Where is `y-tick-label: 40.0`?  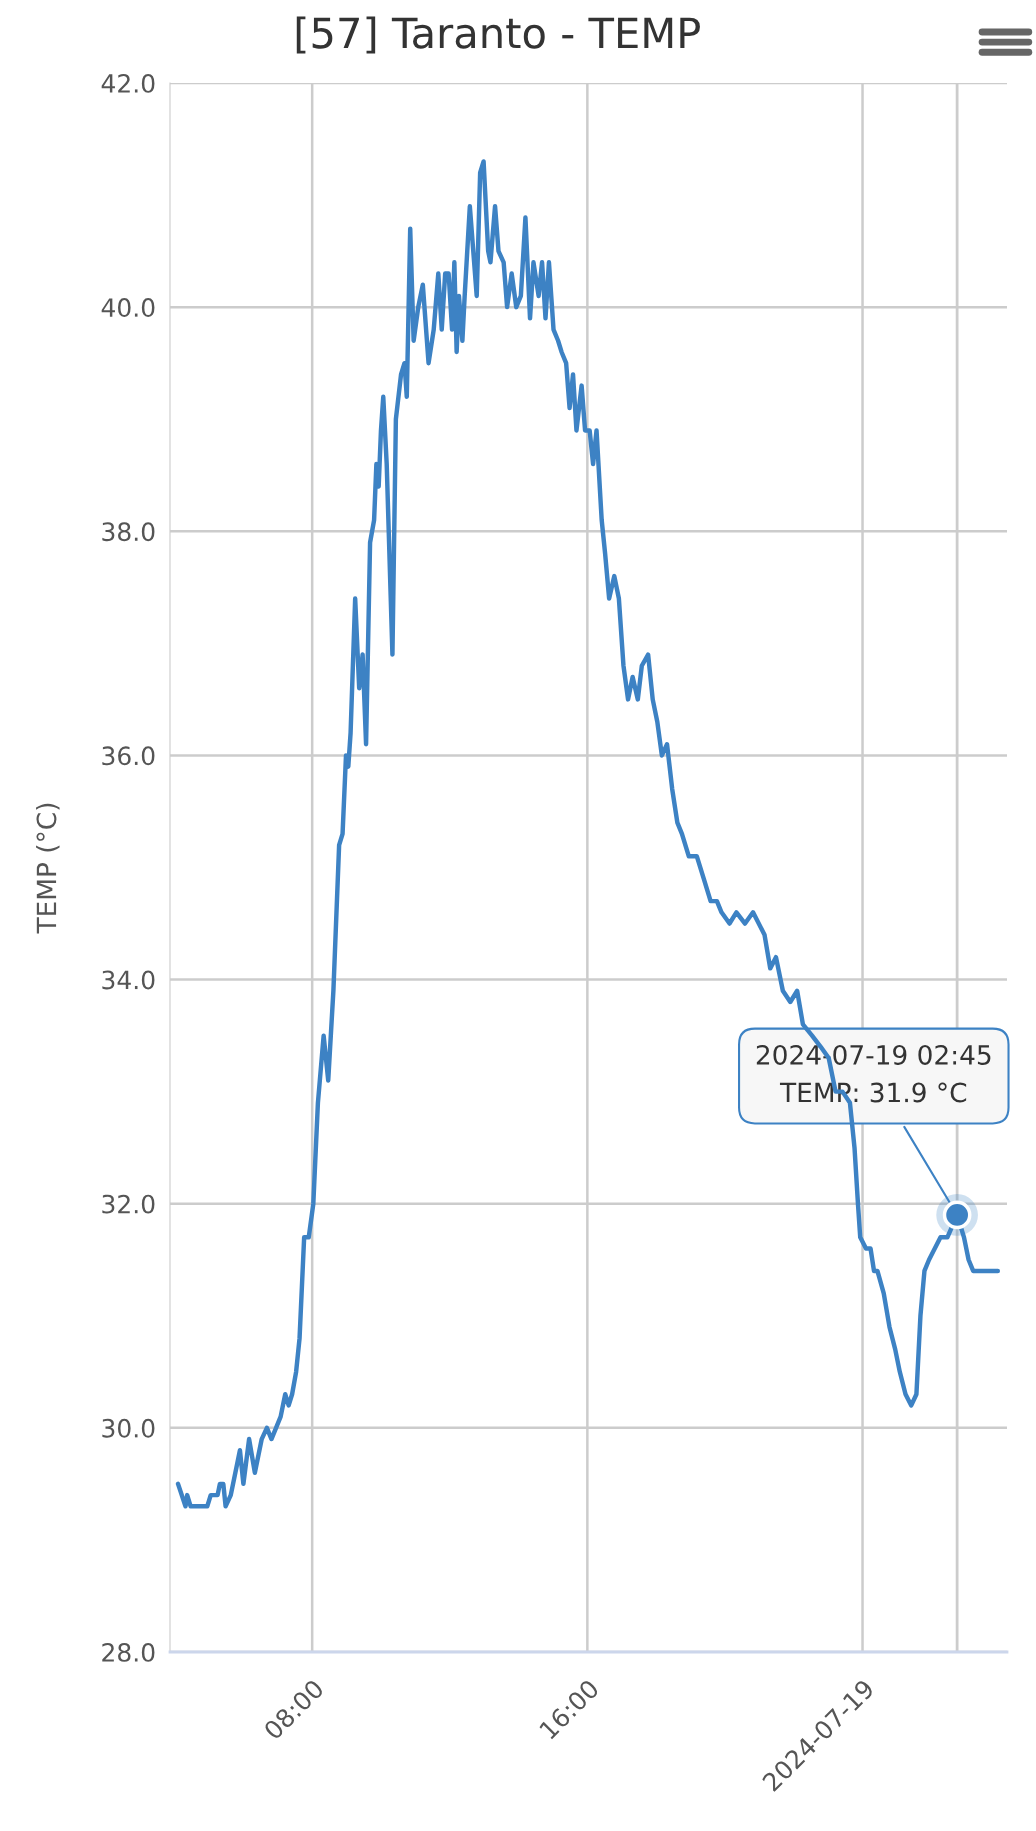
y-tick-label: 40.0 is located at coordinates (128, 307).